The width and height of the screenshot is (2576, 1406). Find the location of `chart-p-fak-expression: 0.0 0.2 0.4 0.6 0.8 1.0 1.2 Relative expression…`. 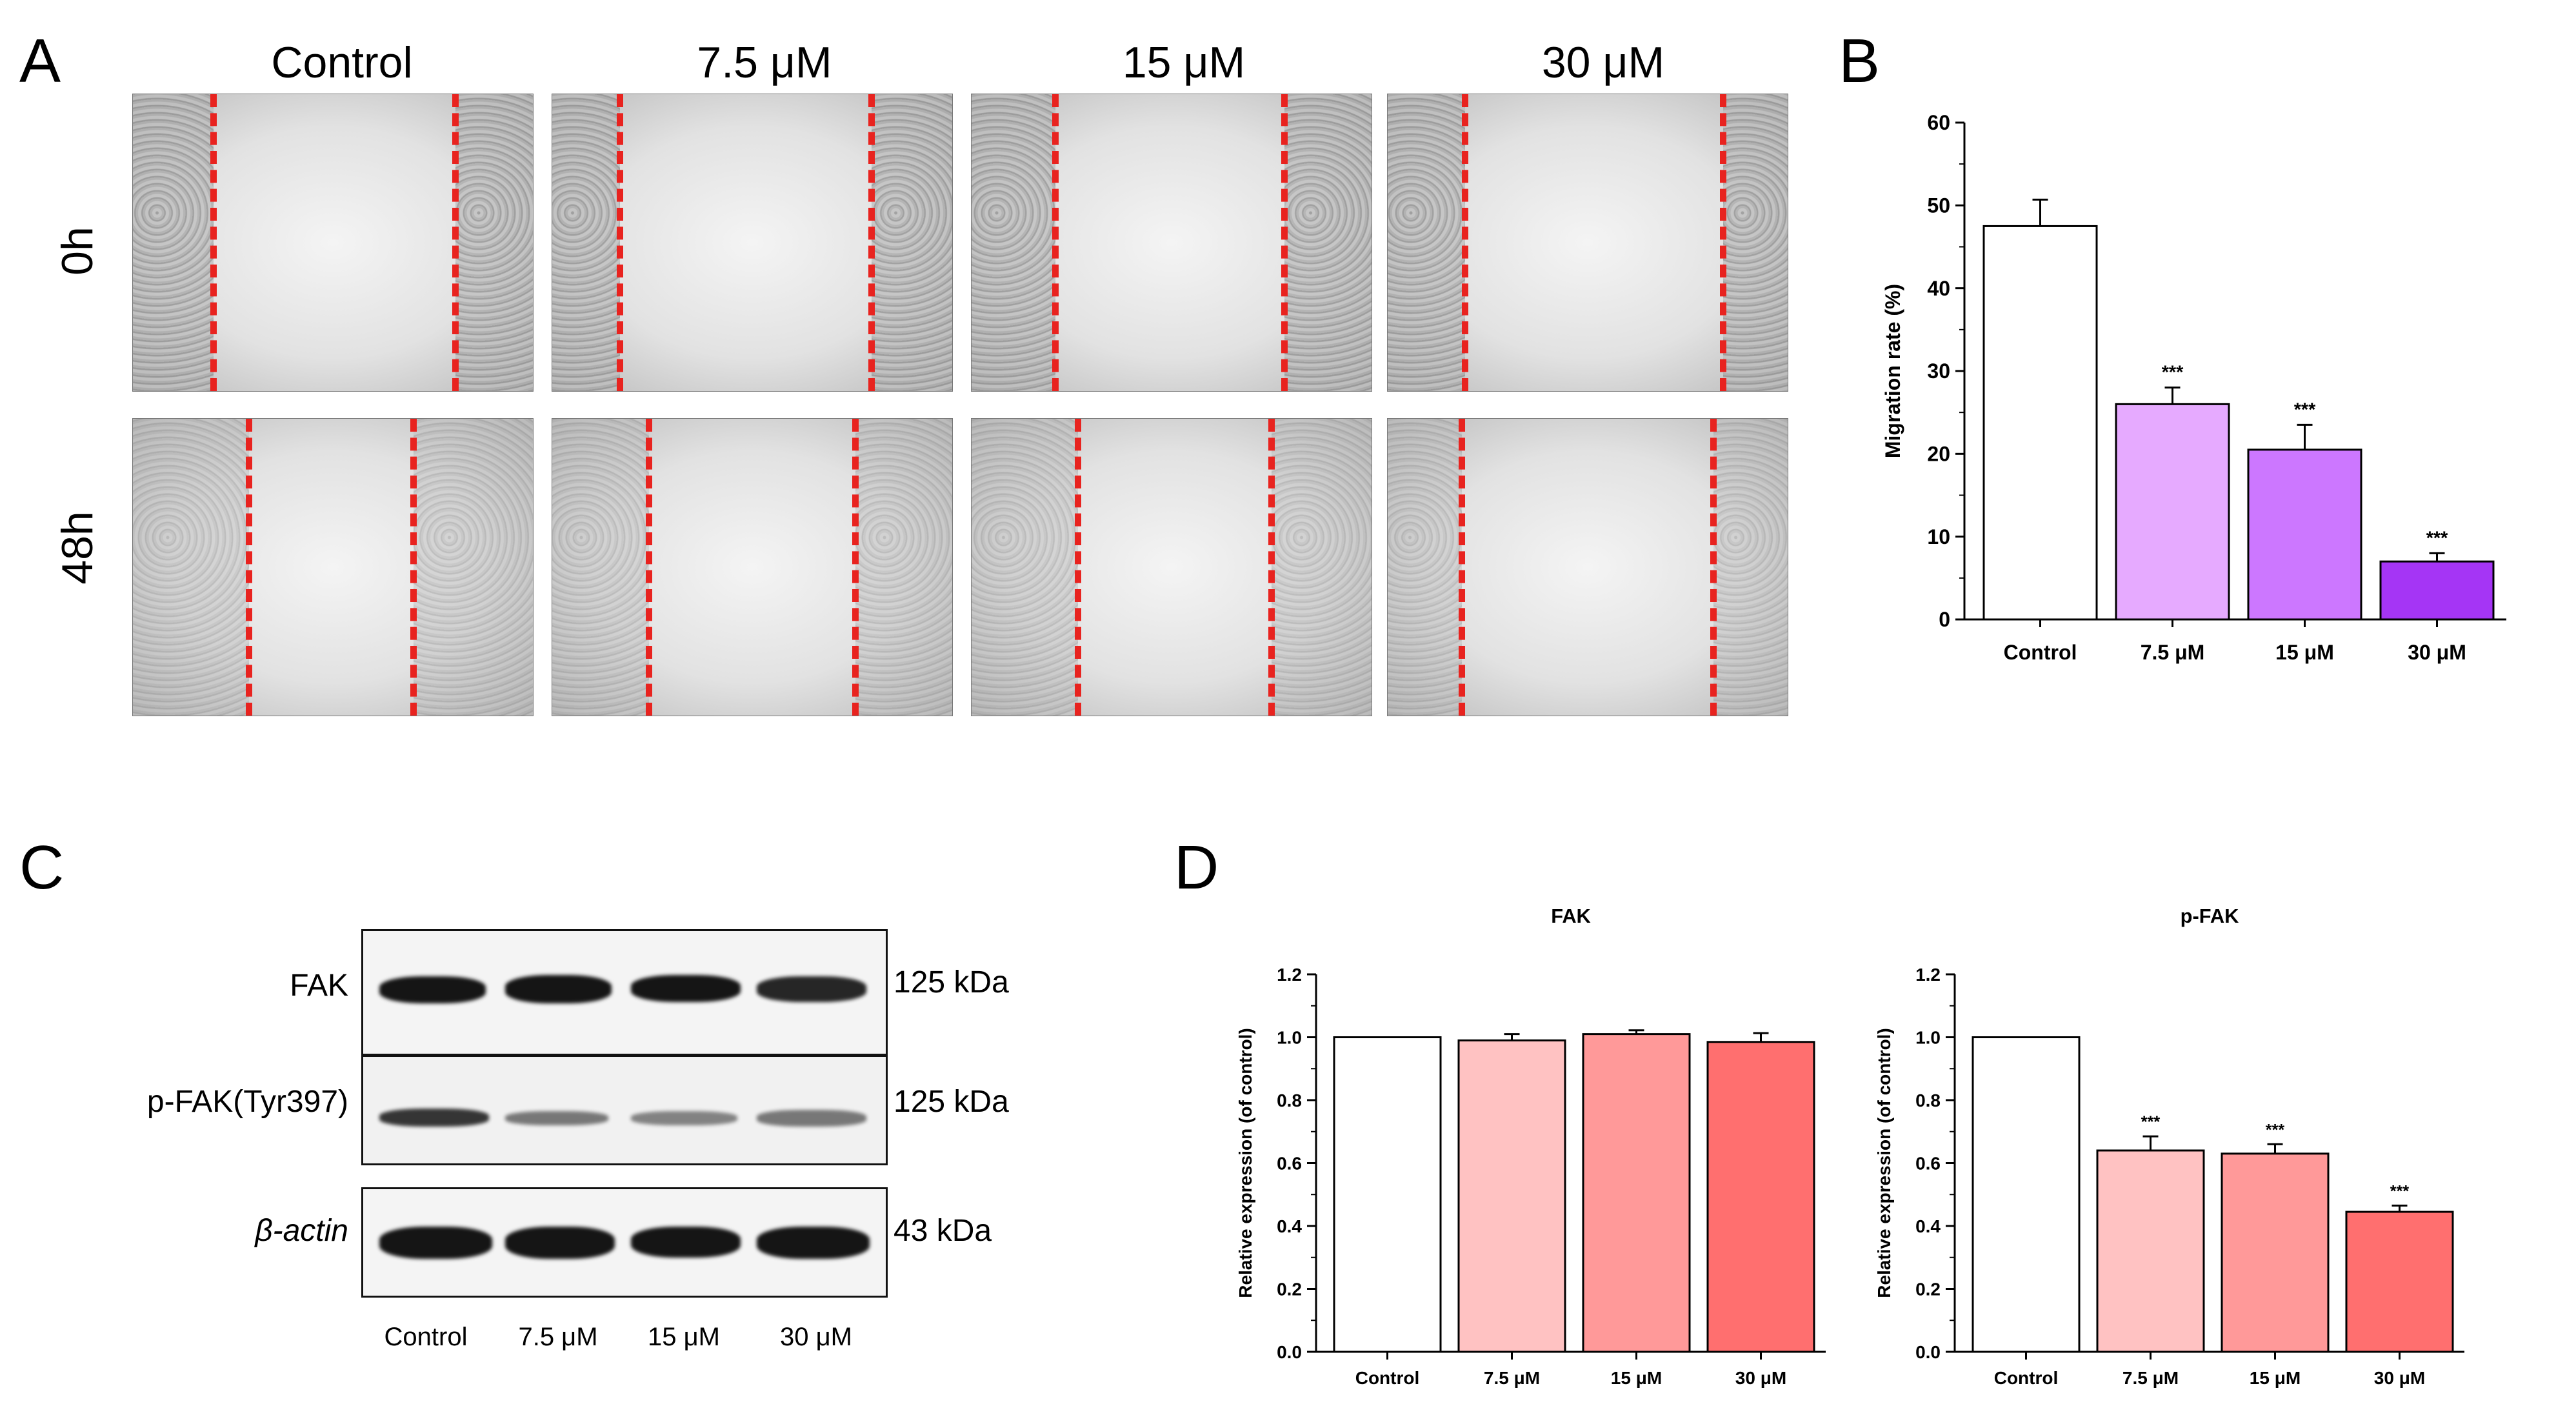

chart-p-fak-expression: 0.0 0.2 0.4 0.6 0.8 1.0 1.2 Relative expression… is located at coordinates (2169, 1146).